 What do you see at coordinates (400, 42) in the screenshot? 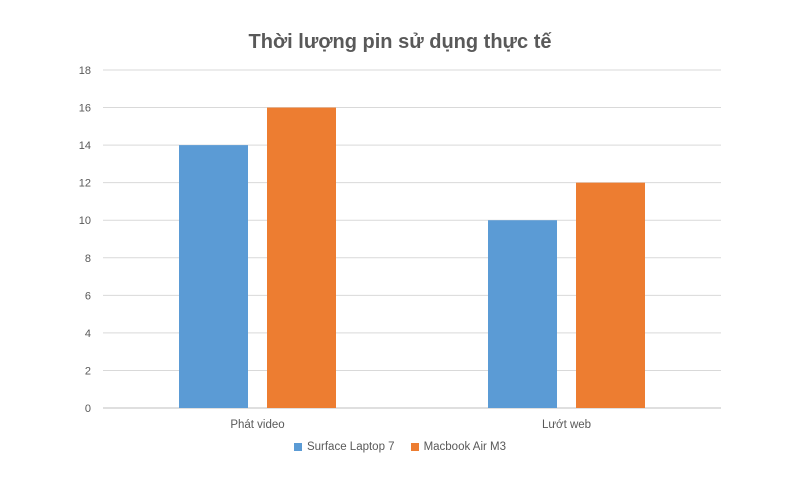
I see `chart-title: Thời lượng pin sử dụng thực tế` at bounding box center [400, 42].